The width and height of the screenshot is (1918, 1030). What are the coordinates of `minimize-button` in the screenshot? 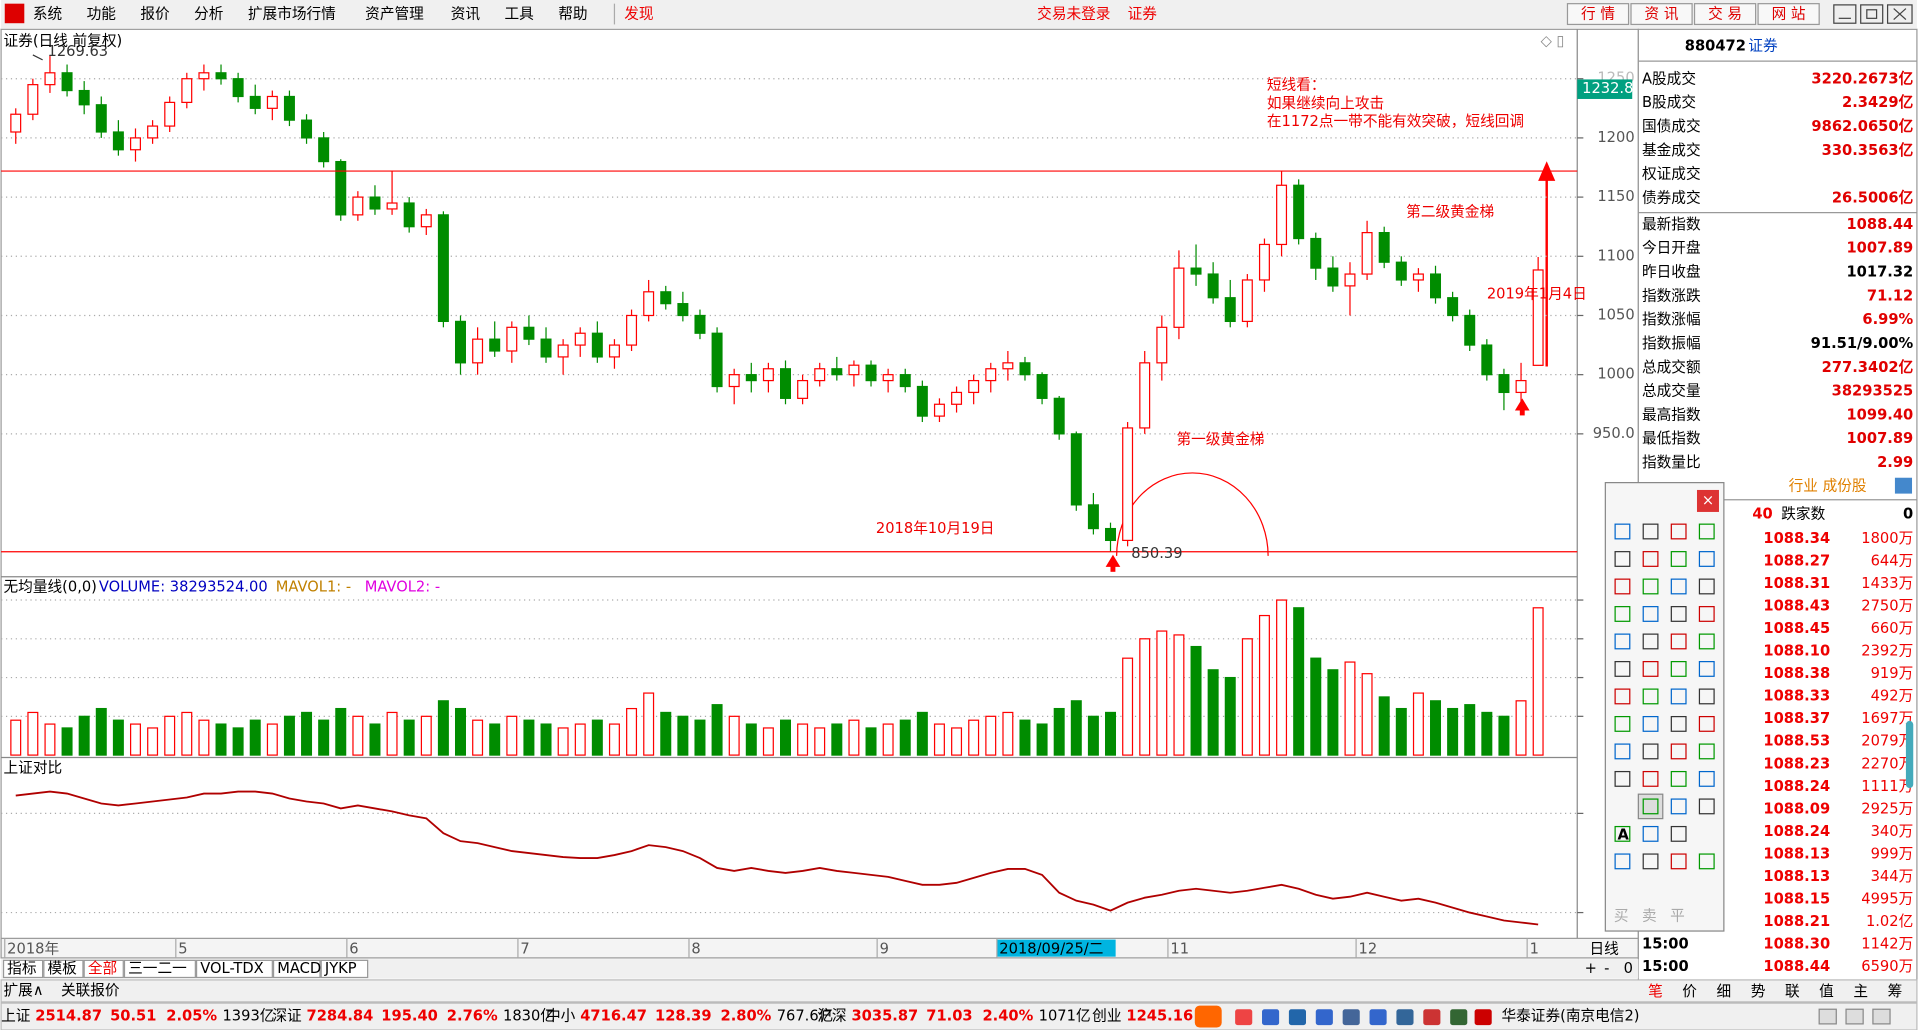 It's located at (1845, 14).